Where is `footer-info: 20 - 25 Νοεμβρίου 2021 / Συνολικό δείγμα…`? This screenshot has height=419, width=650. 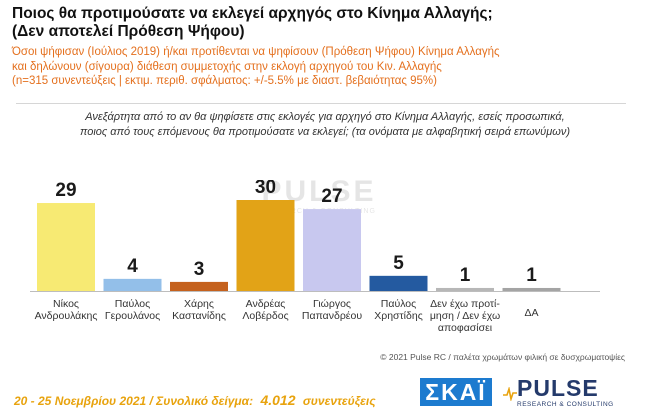 footer-info: 20 - 25 Νοεμβρίου 2021 / Συνολικό δείγμα… is located at coordinates (195, 400).